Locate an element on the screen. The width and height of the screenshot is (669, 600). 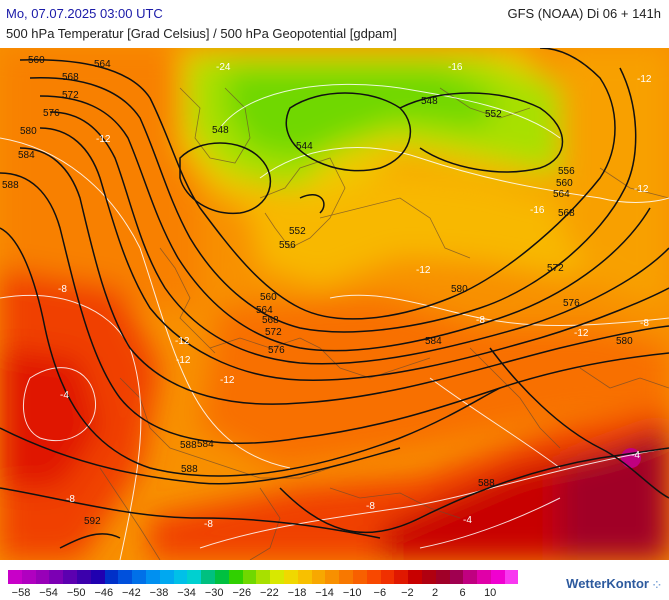
brand-dots-icon: ⁘ is located at coordinates (656, 585).